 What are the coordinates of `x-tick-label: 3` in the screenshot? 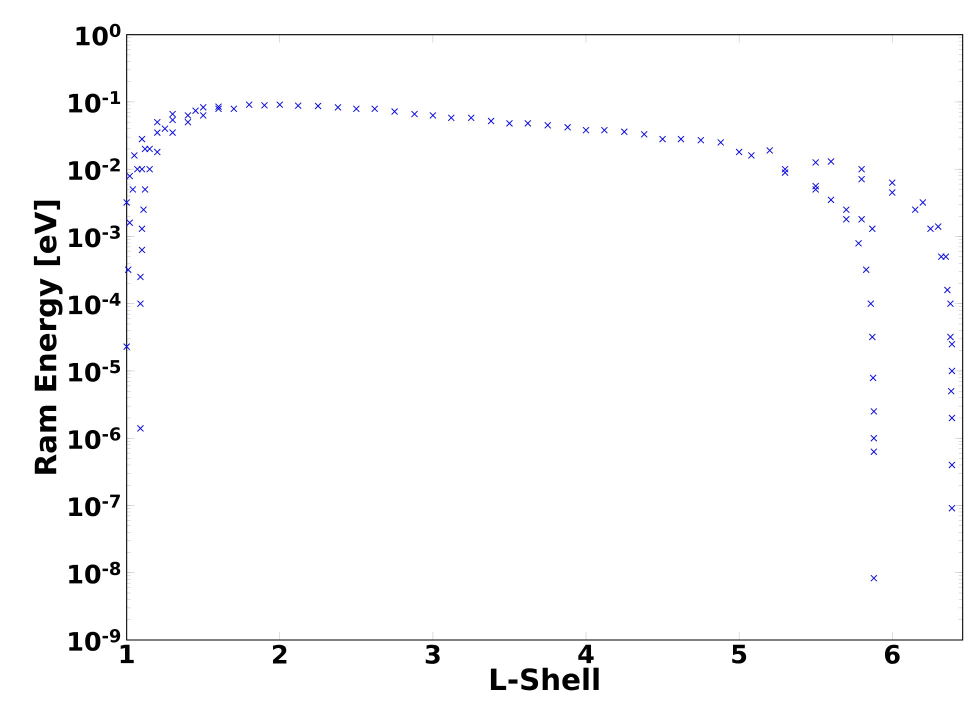 It's located at (433, 654).